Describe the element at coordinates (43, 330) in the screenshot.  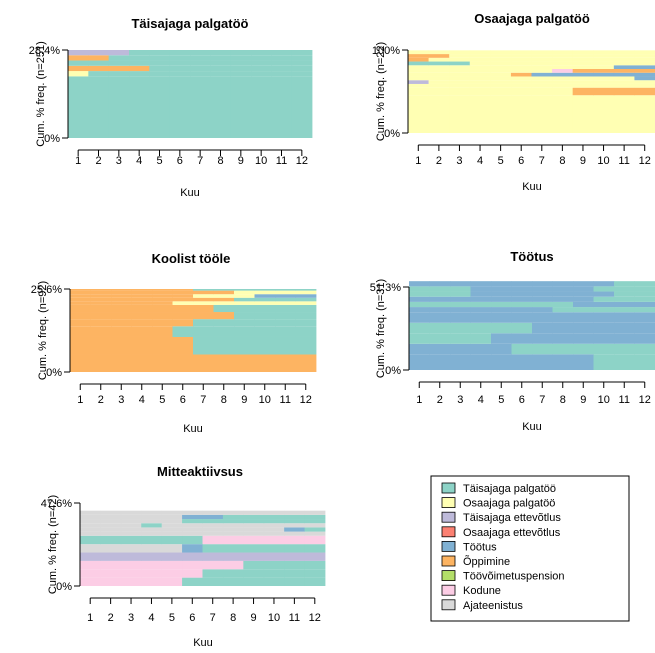
I see `panel-3-y-axis-label: Cum. % freq. (n=92)` at that location.